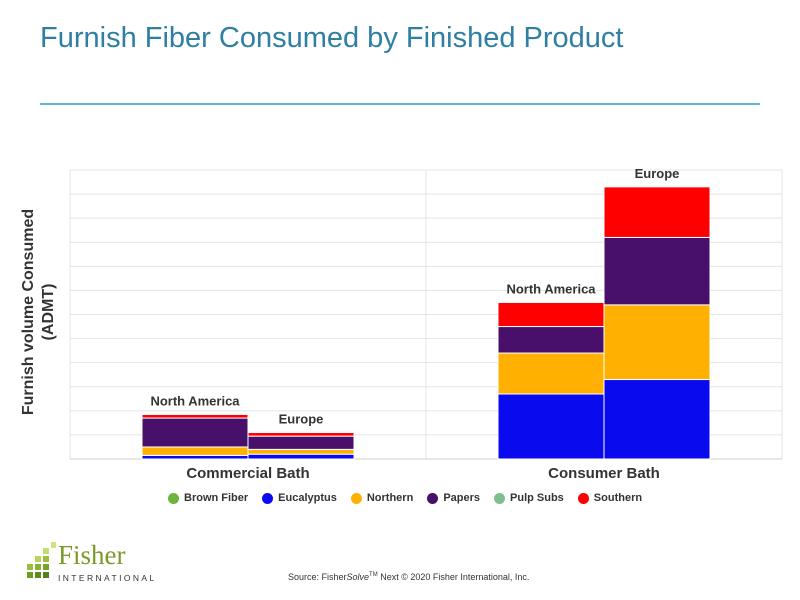 The width and height of the screenshot is (800, 600). What do you see at coordinates (462, 498) in the screenshot?
I see `legend-label: Papers` at bounding box center [462, 498].